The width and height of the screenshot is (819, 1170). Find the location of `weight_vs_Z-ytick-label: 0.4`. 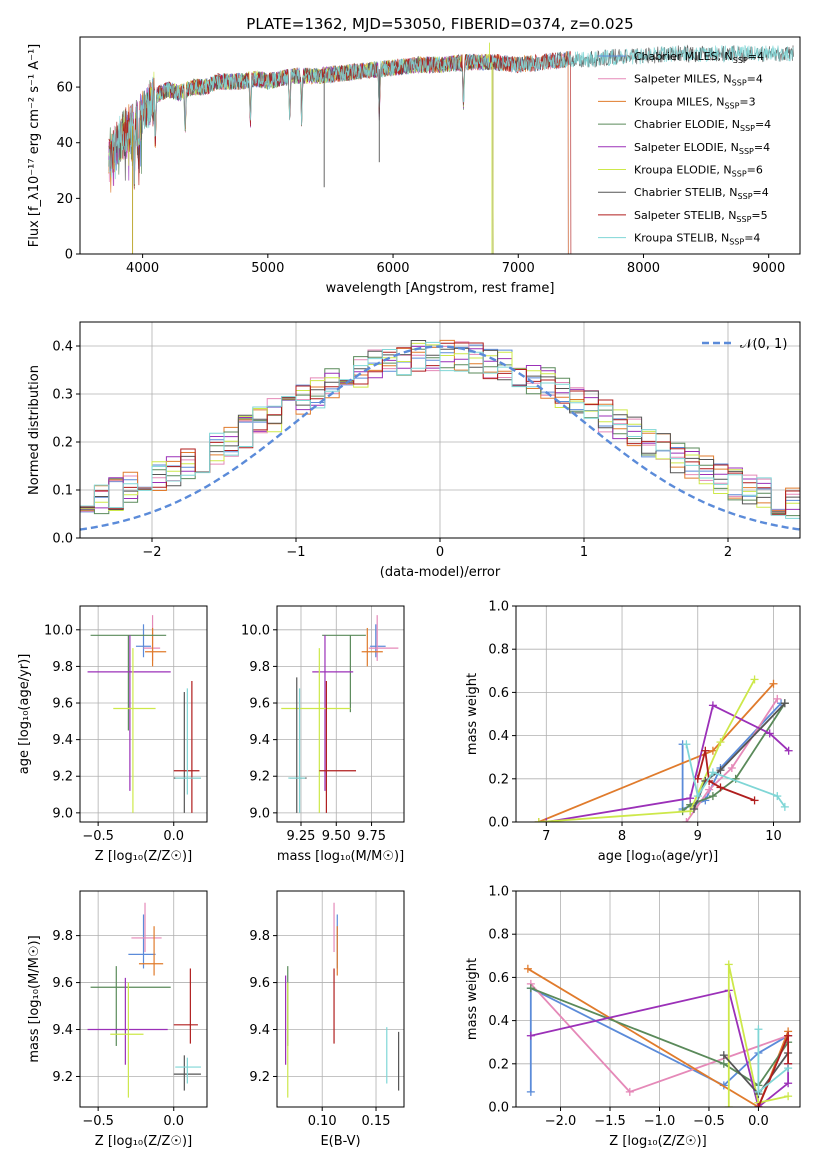

weight_vs_Z-ytick-label: 0.4 is located at coordinates (498, 1021).